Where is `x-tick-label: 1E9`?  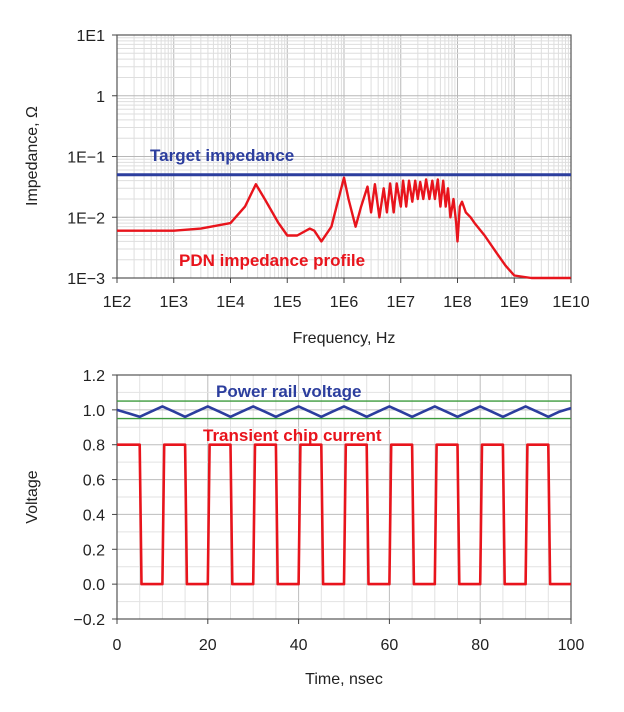 x-tick-label: 1E9 is located at coordinates (514, 302).